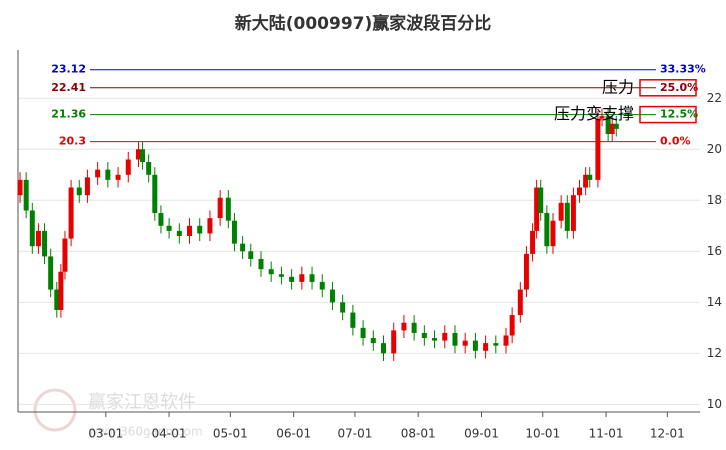 Image resolution: width=726 pixels, height=450 pixels. I want to click on y-tick-label: 10, so click(714, 404).